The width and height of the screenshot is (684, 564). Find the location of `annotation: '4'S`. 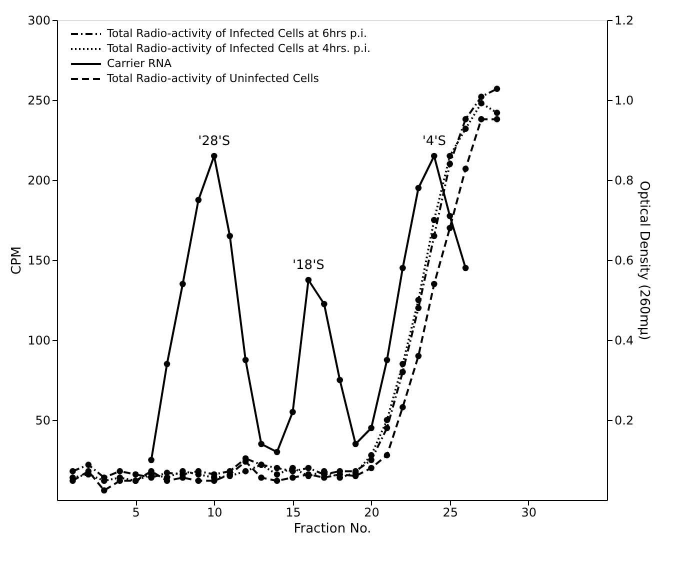

annotation: '4'S is located at coordinates (434, 141).